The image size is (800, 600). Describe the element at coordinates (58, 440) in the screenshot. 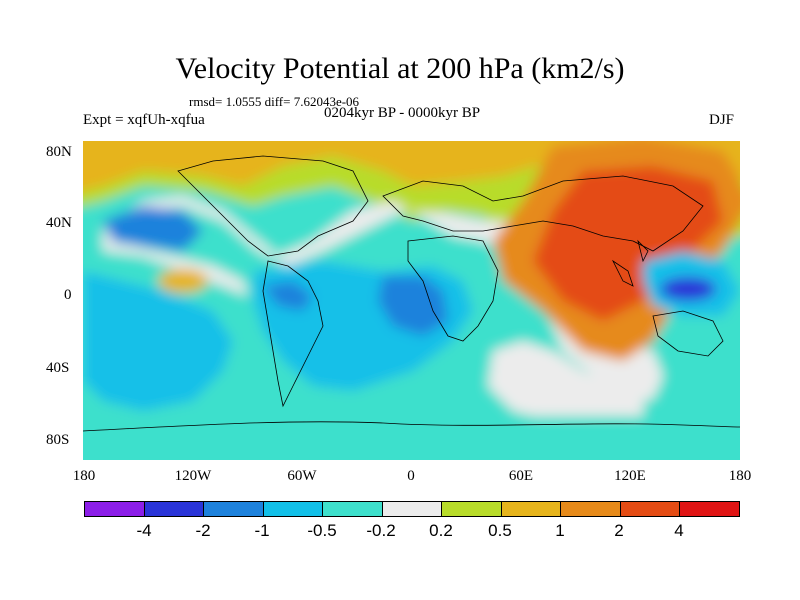

I see `y-tick-80s: 80S` at that location.